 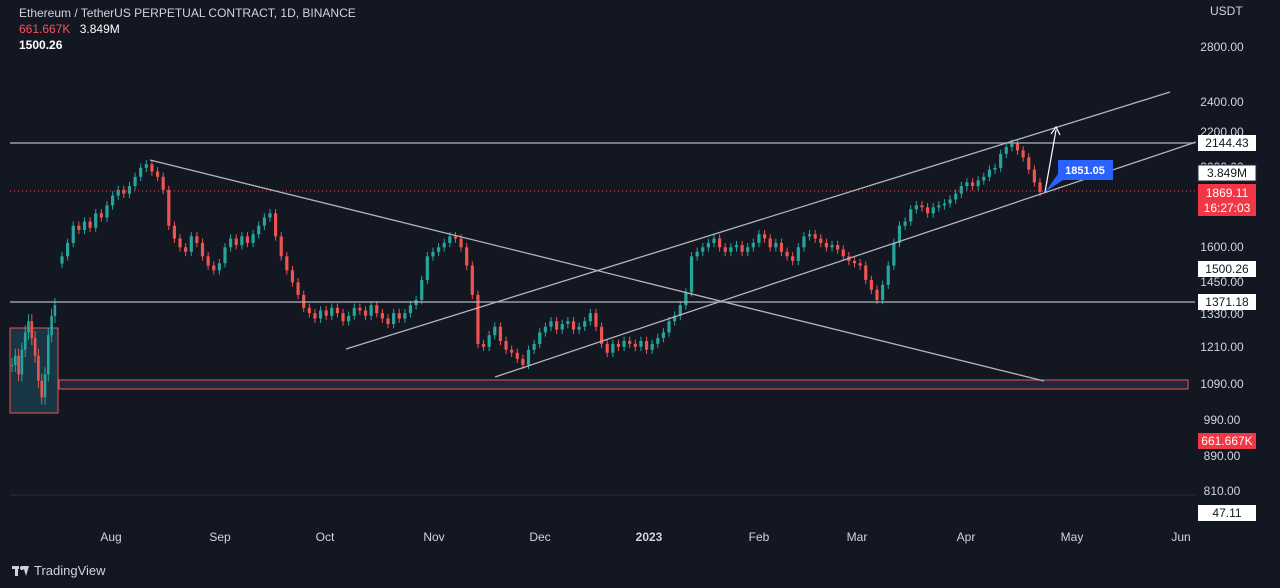 I want to click on time-tick-label: Sep, so click(x=220, y=537).